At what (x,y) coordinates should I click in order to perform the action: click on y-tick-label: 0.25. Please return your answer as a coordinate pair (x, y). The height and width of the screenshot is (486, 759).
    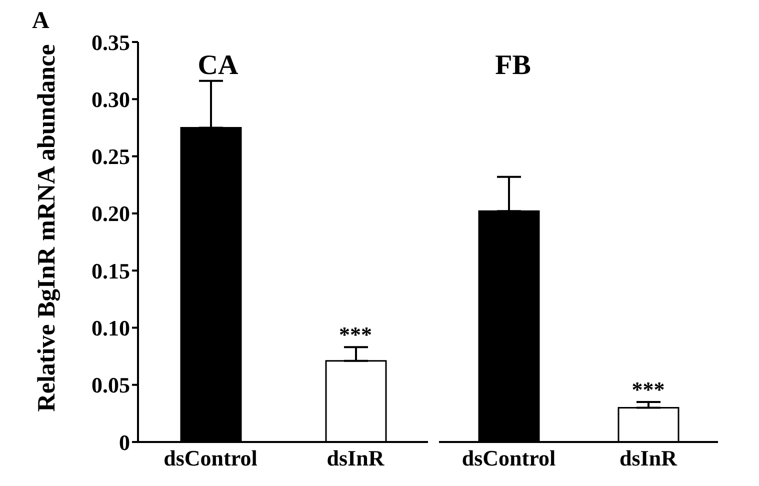
    Looking at the image, I should click on (111, 157).